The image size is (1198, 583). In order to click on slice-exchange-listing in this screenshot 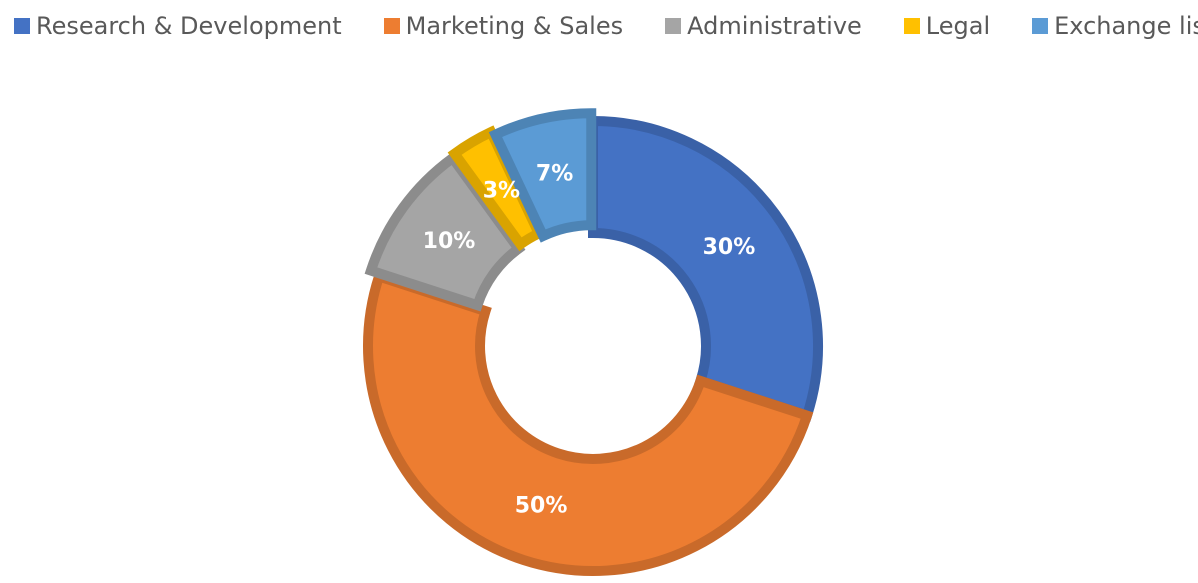, I will do `click(542, 175)`.